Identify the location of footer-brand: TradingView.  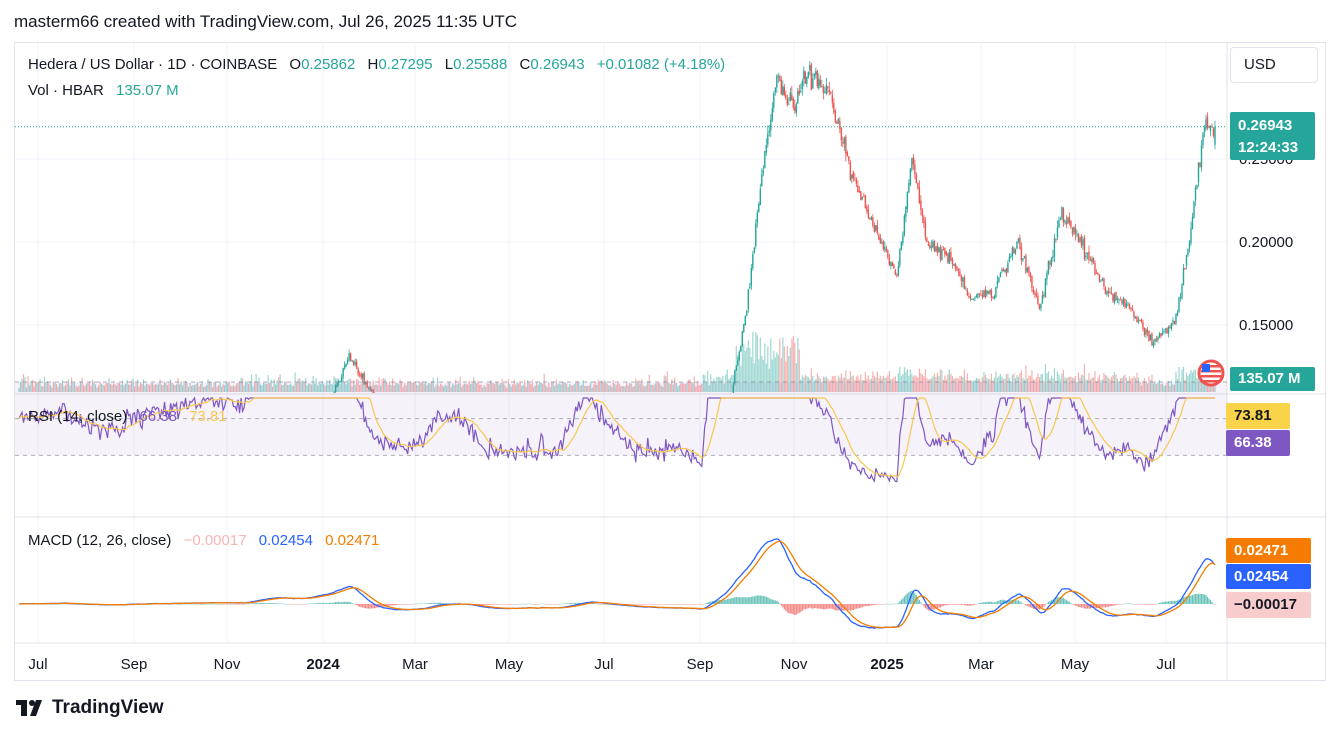
(90, 708).